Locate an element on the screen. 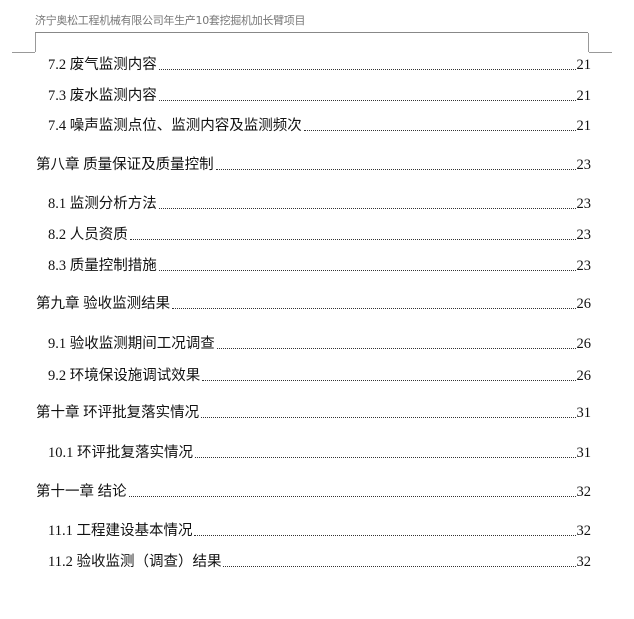 Image resolution: width=634 pixels, height=619 pixels. toc-entry-title: 8.2 人员资质 is located at coordinates (88, 235).